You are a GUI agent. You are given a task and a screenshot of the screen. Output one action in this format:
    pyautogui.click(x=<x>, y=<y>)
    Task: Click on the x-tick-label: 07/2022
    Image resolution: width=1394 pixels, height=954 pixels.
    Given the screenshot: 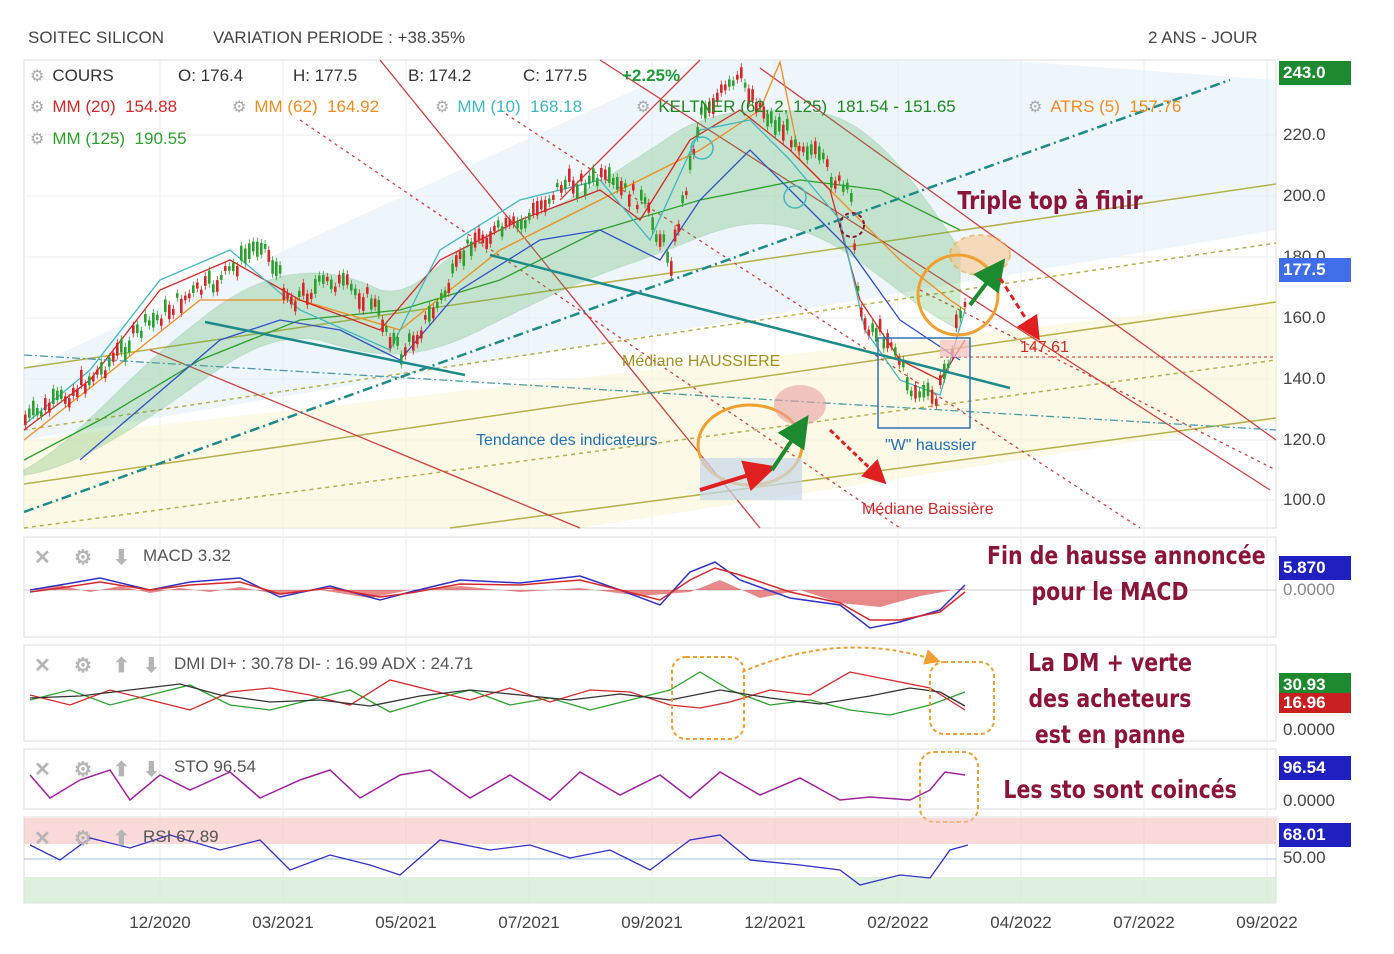 What is the action you would take?
    pyautogui.click(x=1144, y=922)
    